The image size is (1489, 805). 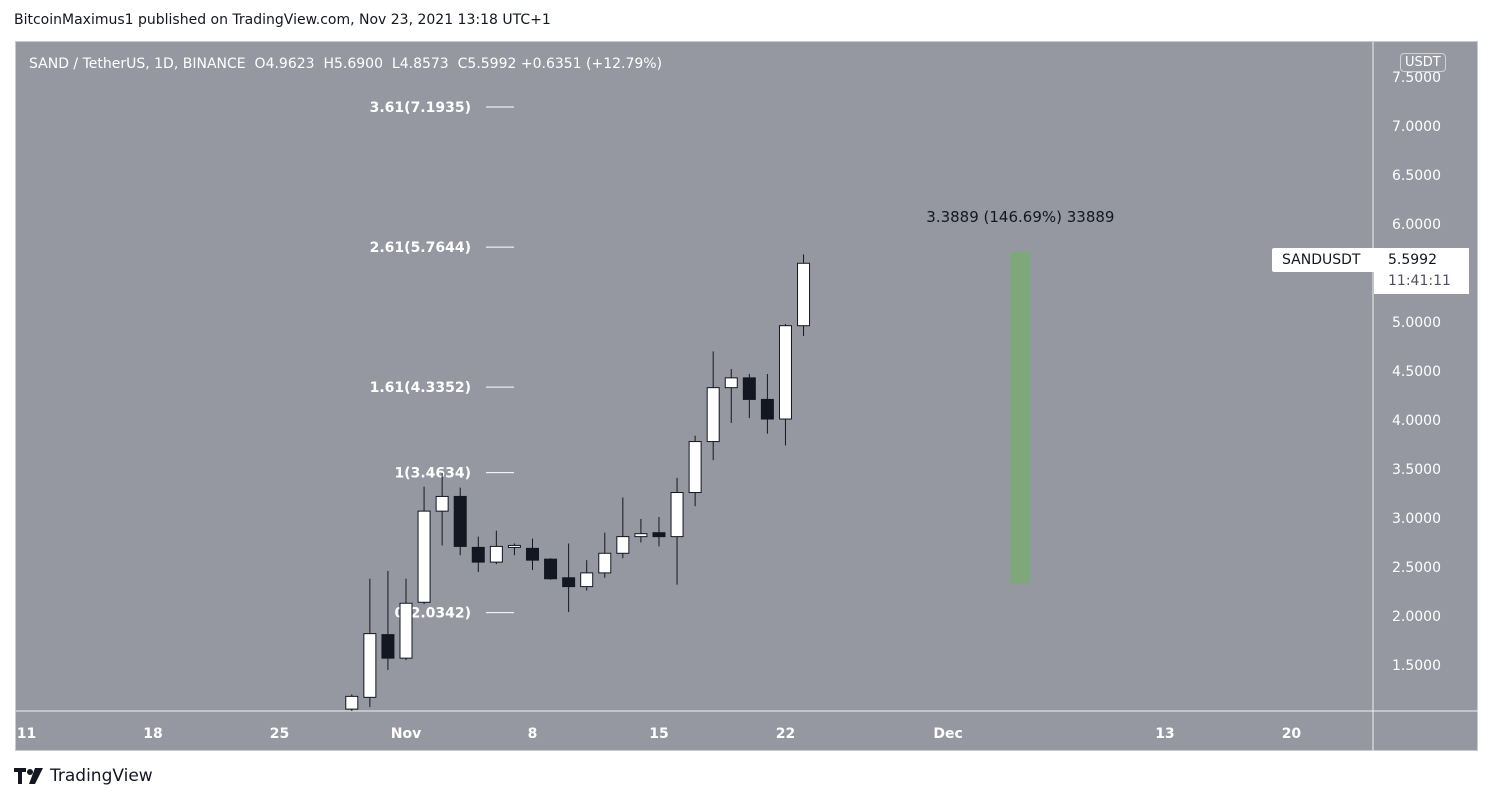 I want to click on close-key: C, so click(x=462, y=64).